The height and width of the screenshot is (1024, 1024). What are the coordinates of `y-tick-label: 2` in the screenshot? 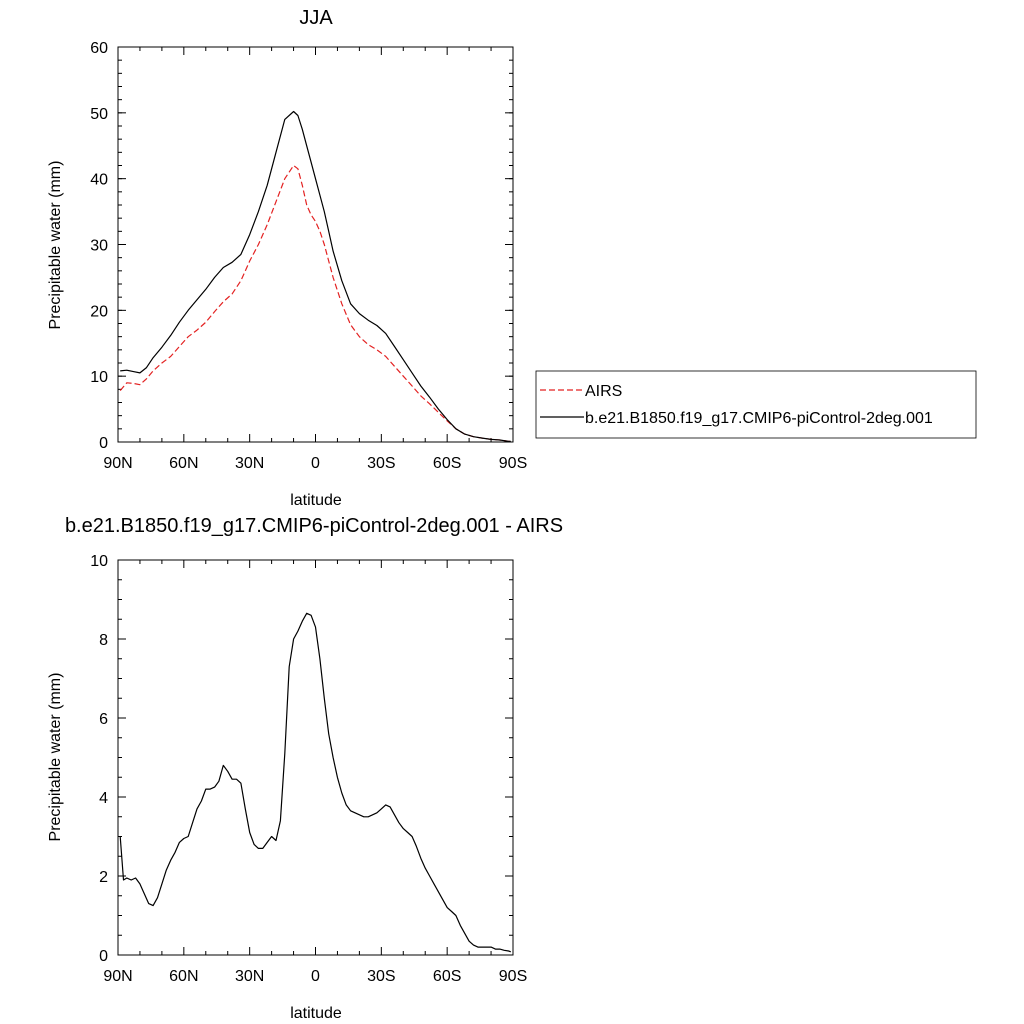 It's located at (103, 877).